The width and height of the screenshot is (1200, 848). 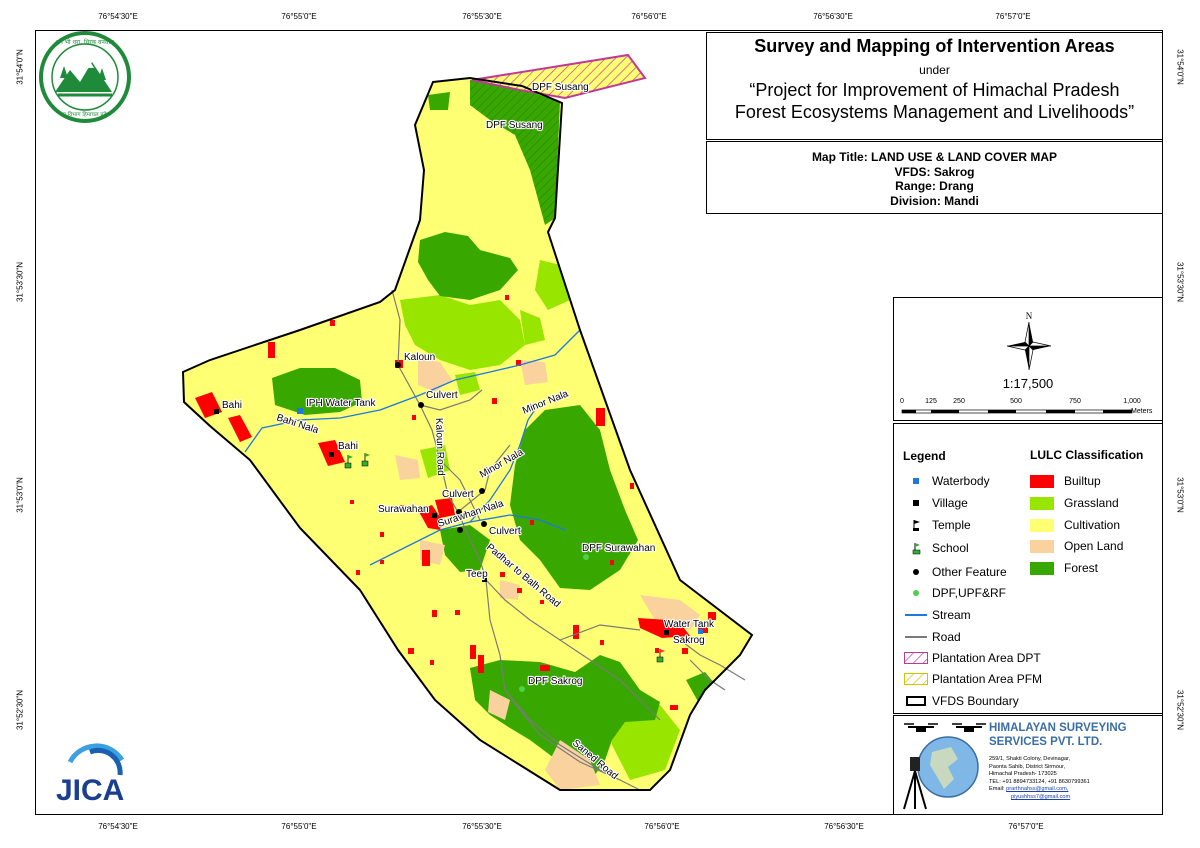 What do you see at coordinates (299, 826) in the screenshot?
I see `lon-label-bottom: 76°55'0"E` at bounding box center [299, 826].